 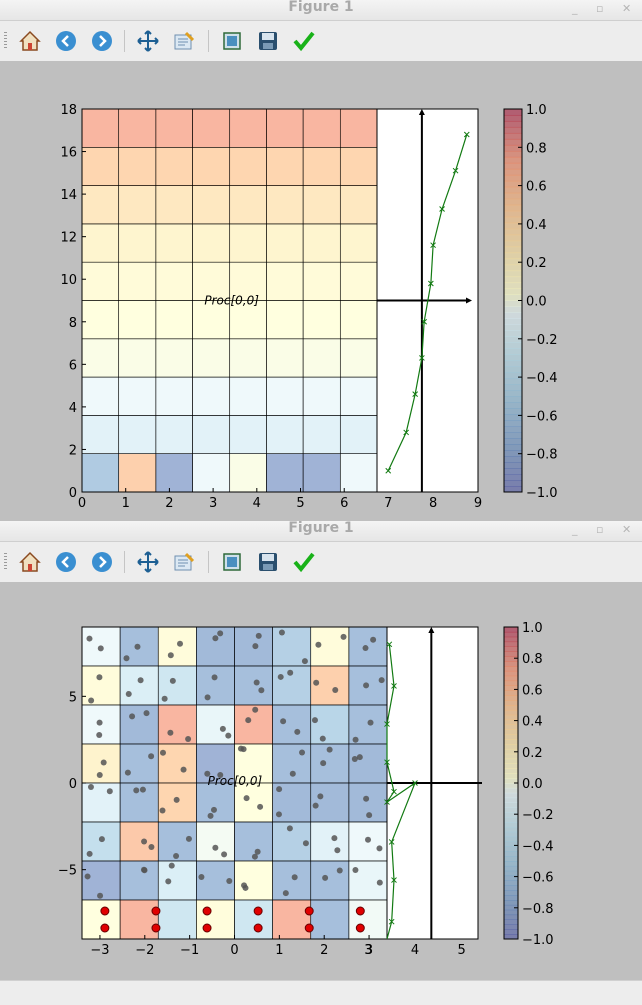 I want to click on colorbar-tick-label: 0.6, so click(x=536, y=187).